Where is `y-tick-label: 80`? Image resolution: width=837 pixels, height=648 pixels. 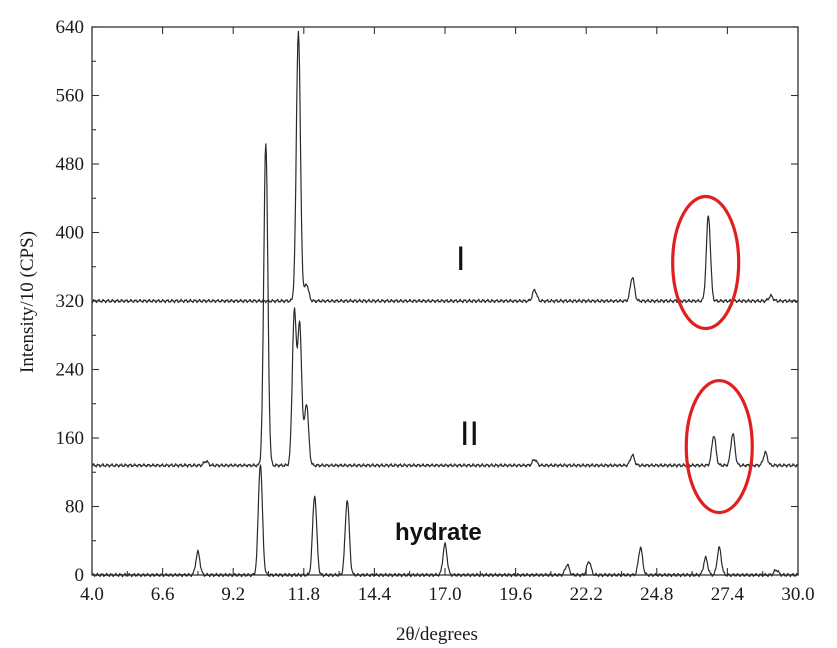 y-tick-label: 80 is located at coordinates (74, 507).